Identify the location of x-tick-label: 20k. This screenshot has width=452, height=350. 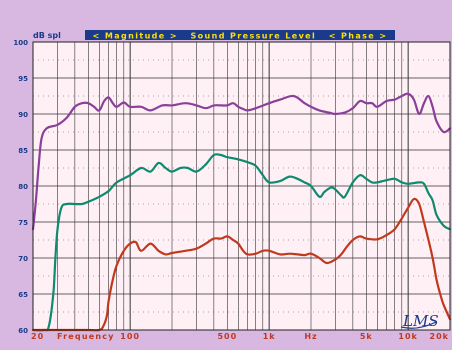
(439, 336).